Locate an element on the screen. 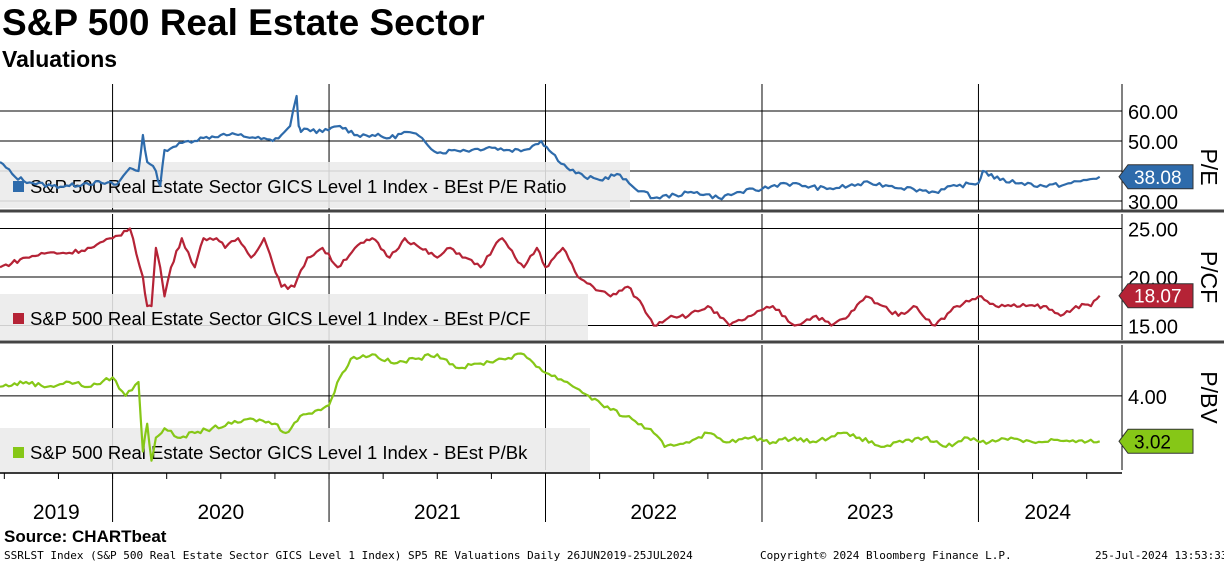 The image size is (1224, 566). legend-box-pbk is located at coordinates (295, 451).